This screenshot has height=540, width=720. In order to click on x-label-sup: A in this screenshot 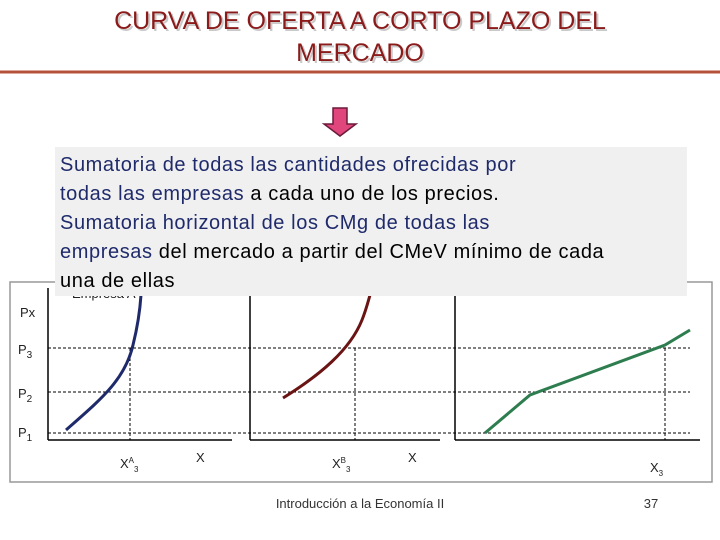, I will do `click(132, 460)`.